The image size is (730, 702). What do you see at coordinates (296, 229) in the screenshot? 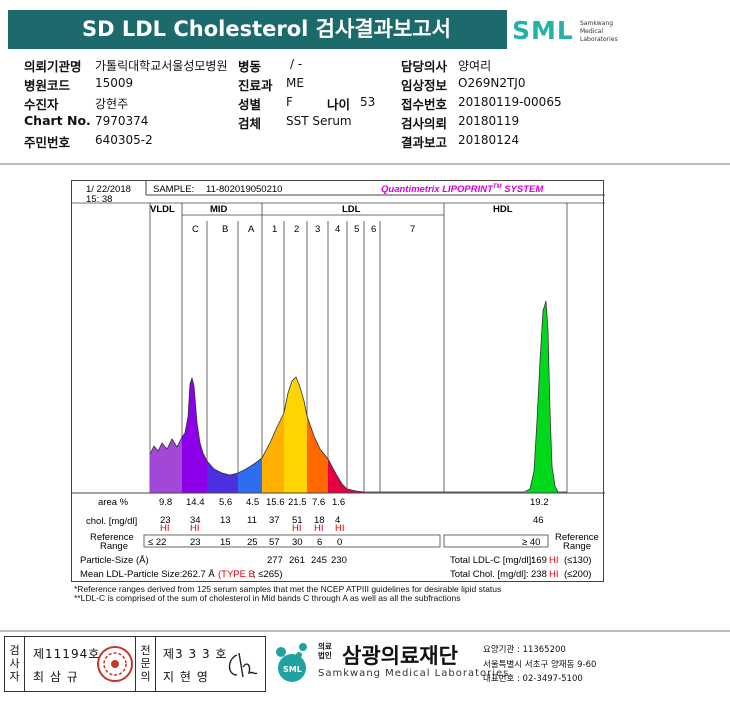
I see `band-label-2: 2` at bounding box center [296, 229].